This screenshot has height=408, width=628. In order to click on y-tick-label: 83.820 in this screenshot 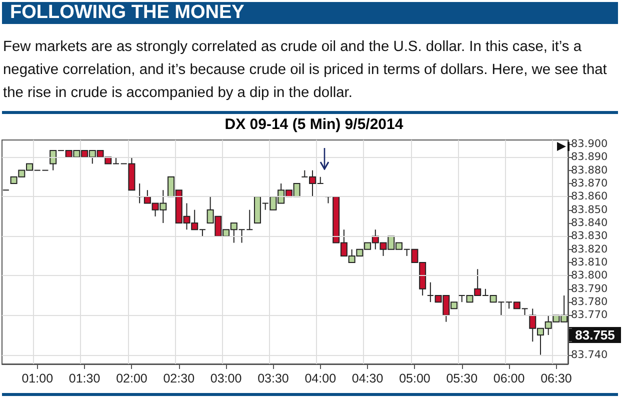, I will do `click(589, 249)`.